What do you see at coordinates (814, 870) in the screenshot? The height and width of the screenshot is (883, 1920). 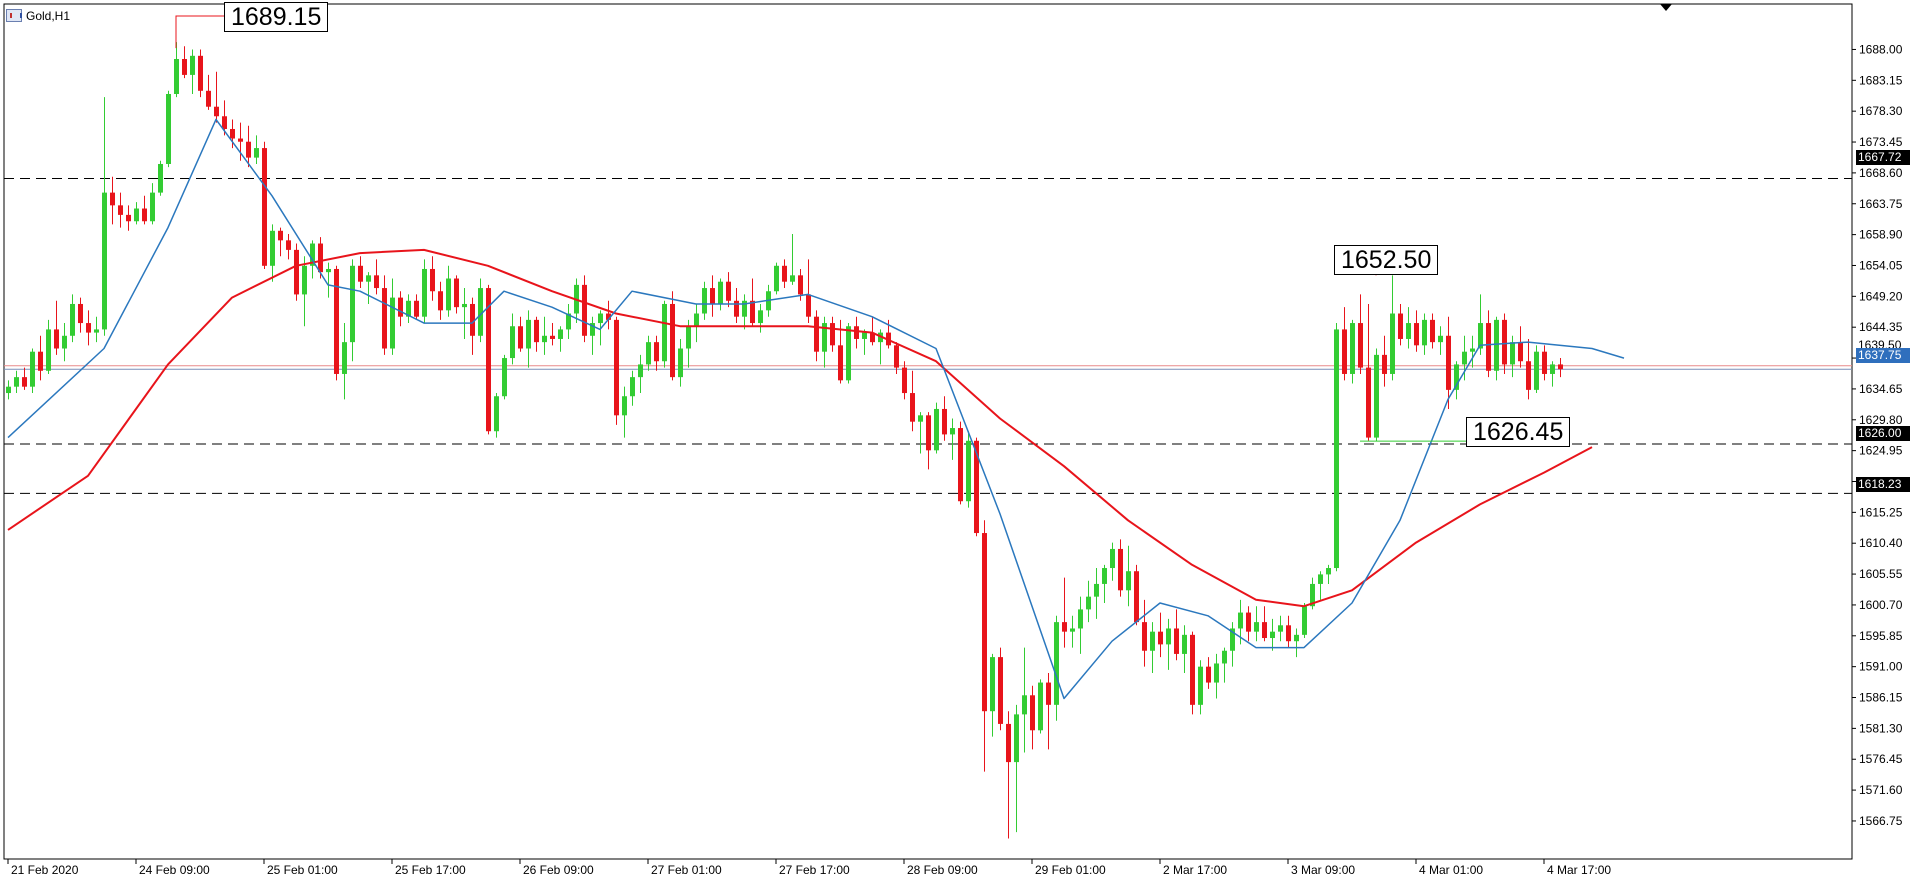 I see `x-tick-label: 27 Feb 17:00` at bounding box center [814, 870].